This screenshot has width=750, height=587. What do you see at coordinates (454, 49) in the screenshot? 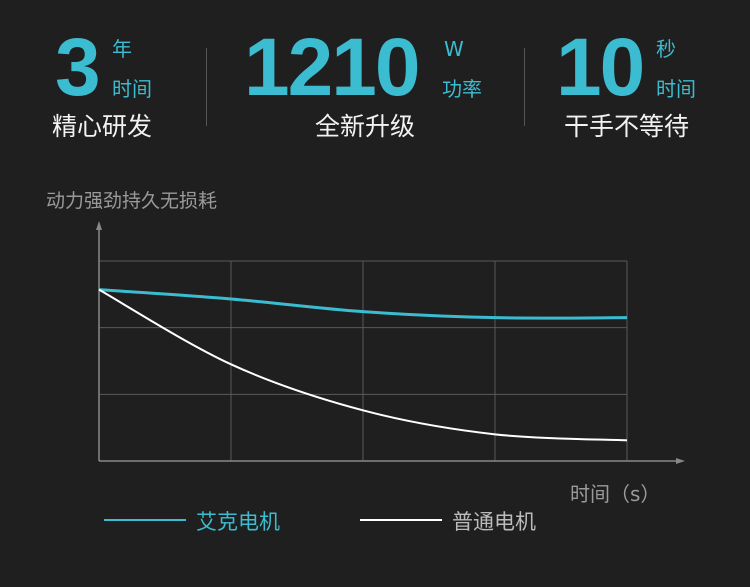
I see `stat-power-unit: W` at bounding box center [454, 49].